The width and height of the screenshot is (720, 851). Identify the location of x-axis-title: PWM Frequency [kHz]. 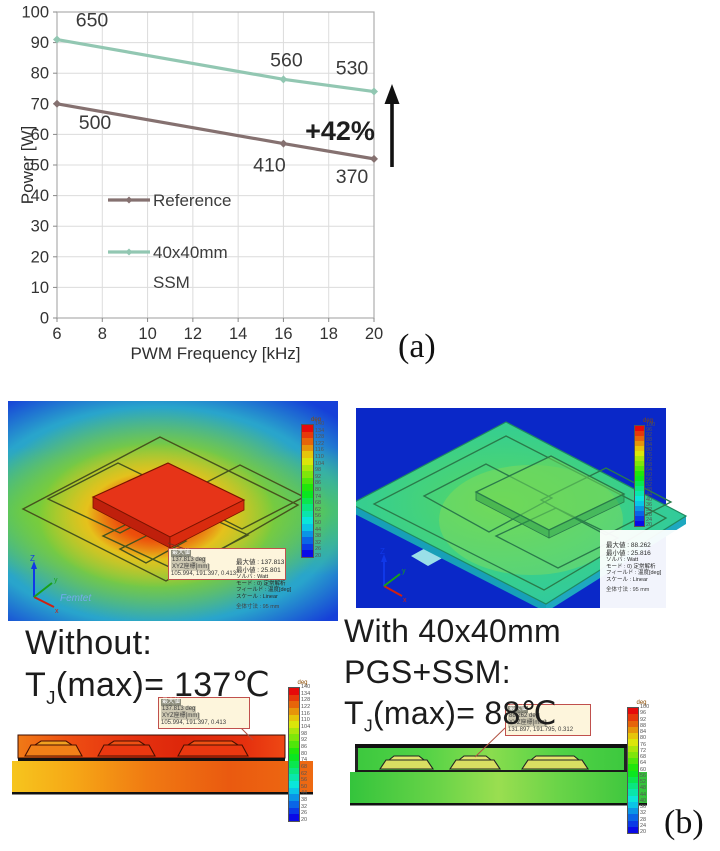
(215, 353).